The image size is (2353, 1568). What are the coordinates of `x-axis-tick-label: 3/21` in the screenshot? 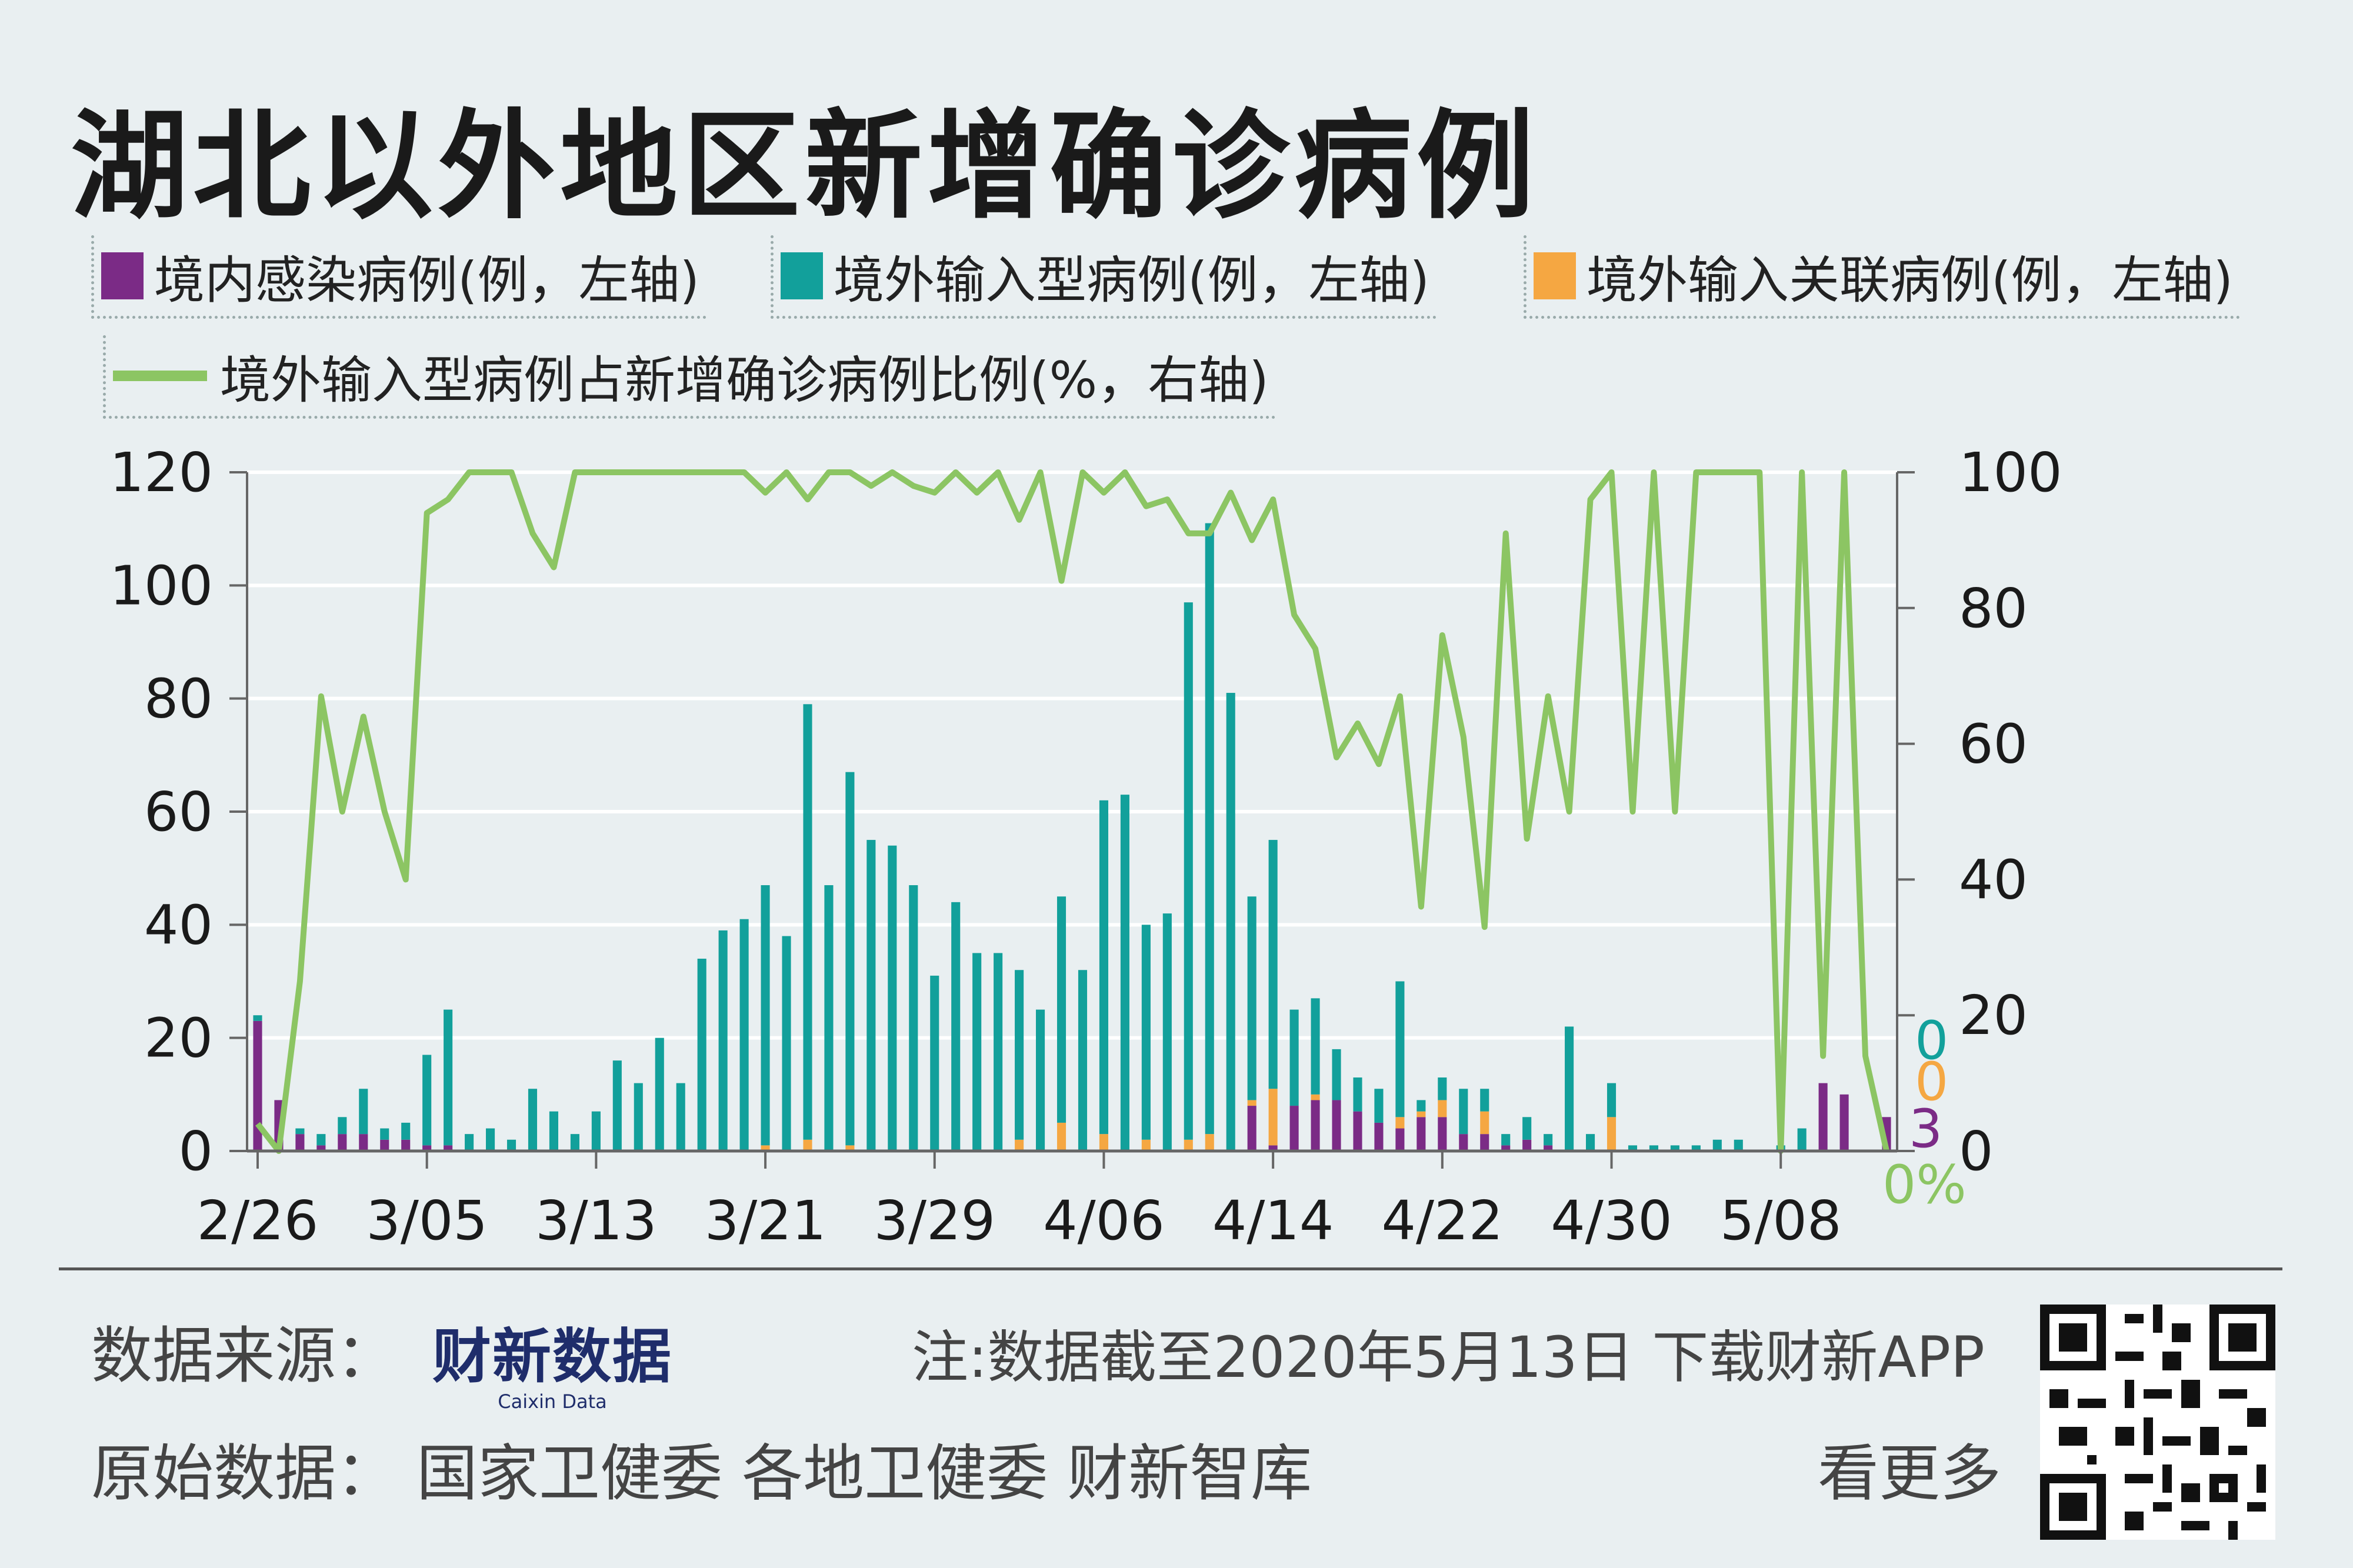 It's located at (766, 1220).